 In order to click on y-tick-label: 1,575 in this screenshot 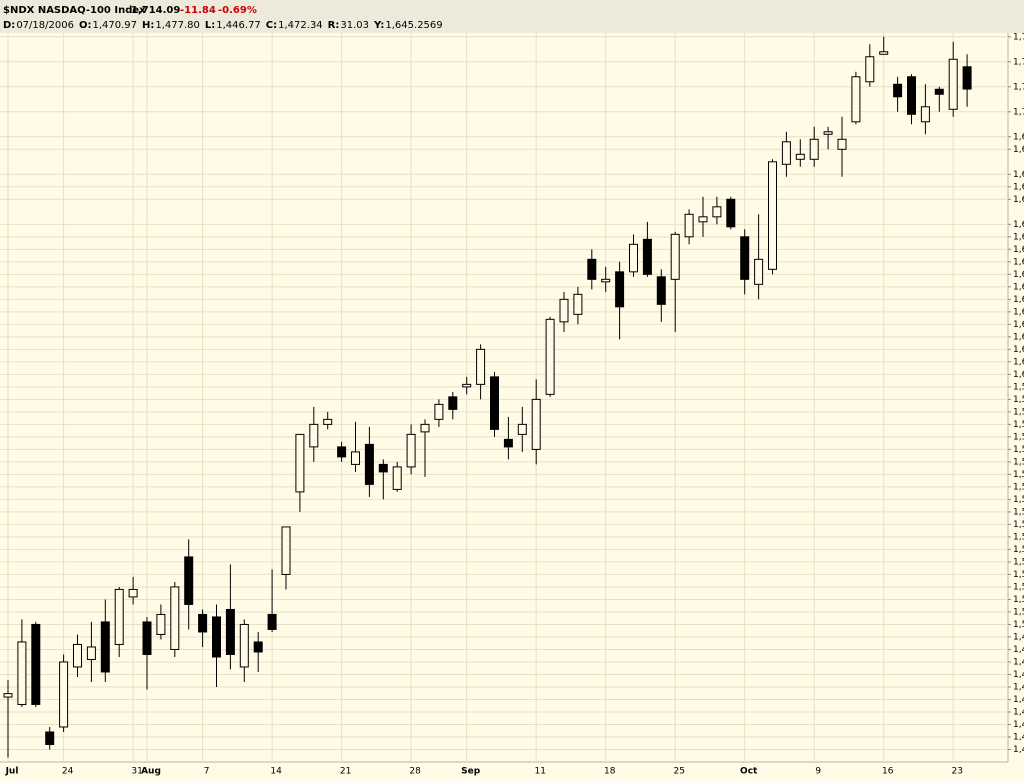, I will do `click(1018, 437)`.